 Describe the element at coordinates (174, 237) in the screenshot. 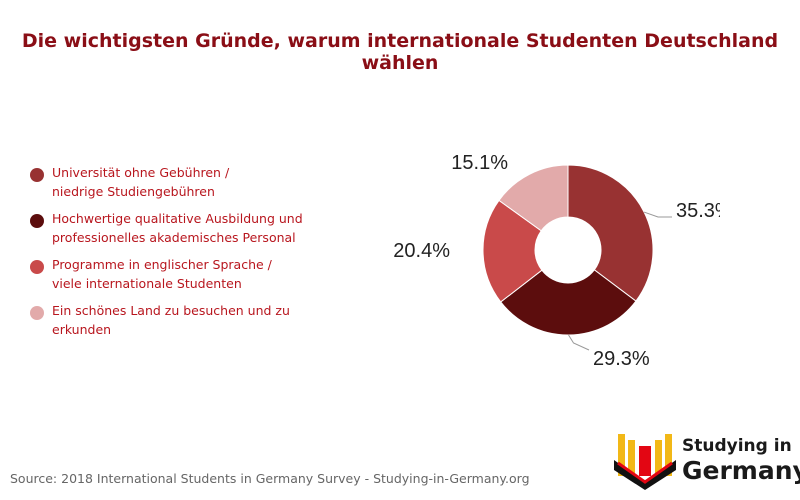

I see `legend-label-line: professionelles akademisches Personal` at that location.